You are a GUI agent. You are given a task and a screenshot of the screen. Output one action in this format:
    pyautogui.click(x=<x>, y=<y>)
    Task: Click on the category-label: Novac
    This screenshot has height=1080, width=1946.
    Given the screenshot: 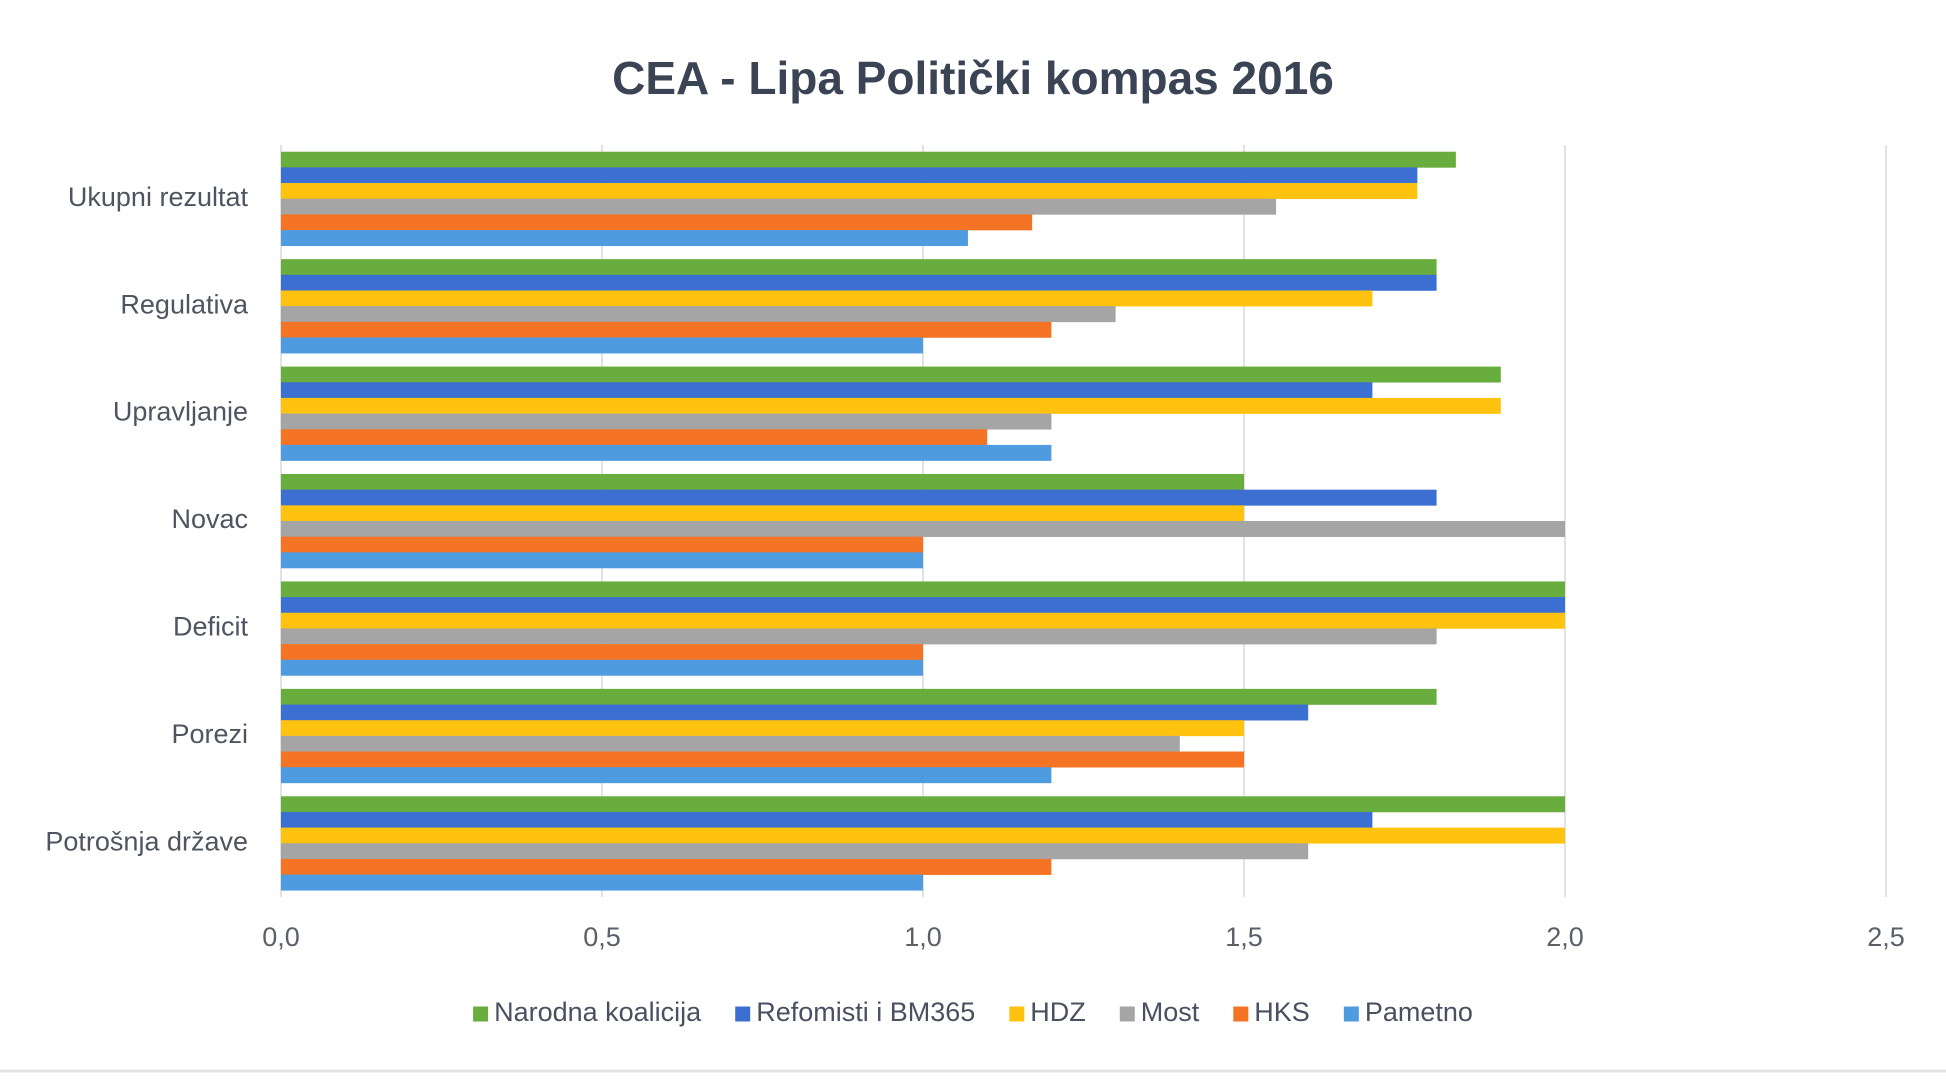 What is the action you would take?
    pyautogui.click(x=209, y=519)
    